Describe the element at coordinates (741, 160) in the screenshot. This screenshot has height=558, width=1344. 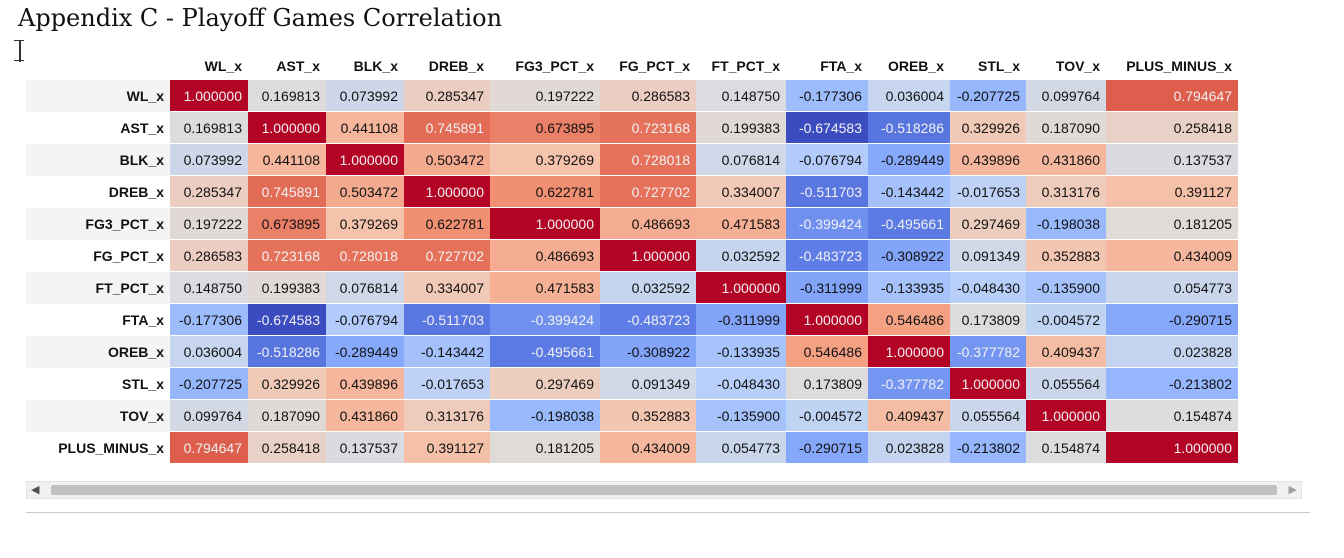
I see `heatmap-cell-blk-x-ft-pct-x: 0.076814` at that location.